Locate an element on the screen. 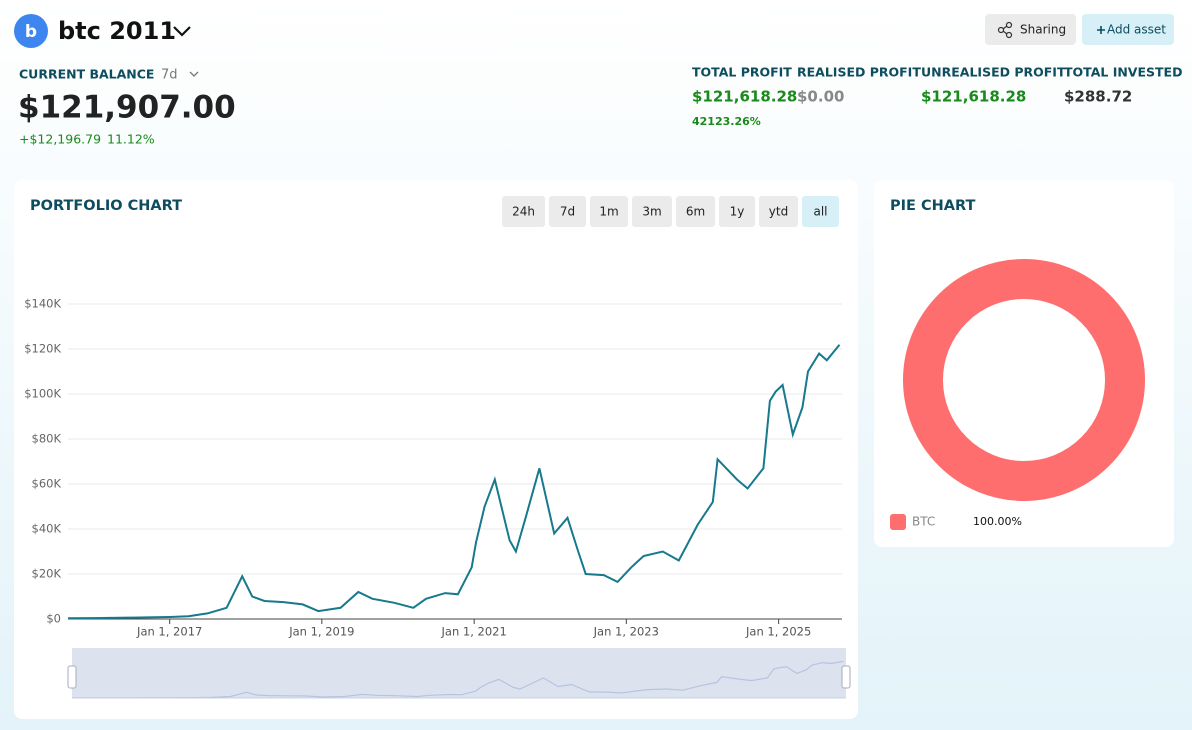 This screenshot has height=730, width=1192. range-buttons: 24h 7d 1m 3m 6m 1y ytd all is located at coordinates (670, 211).